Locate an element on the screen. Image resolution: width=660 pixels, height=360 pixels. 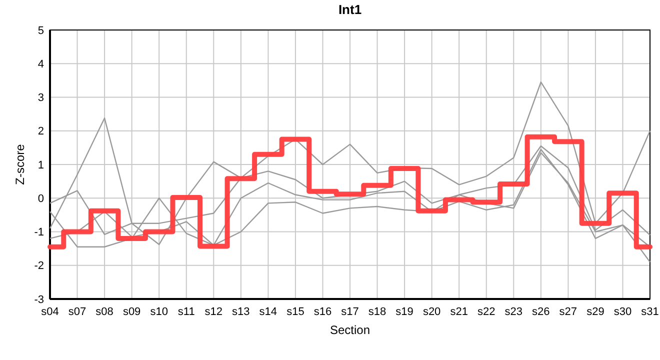
x-tick-label: s29 is located at coordinates (595, 312).